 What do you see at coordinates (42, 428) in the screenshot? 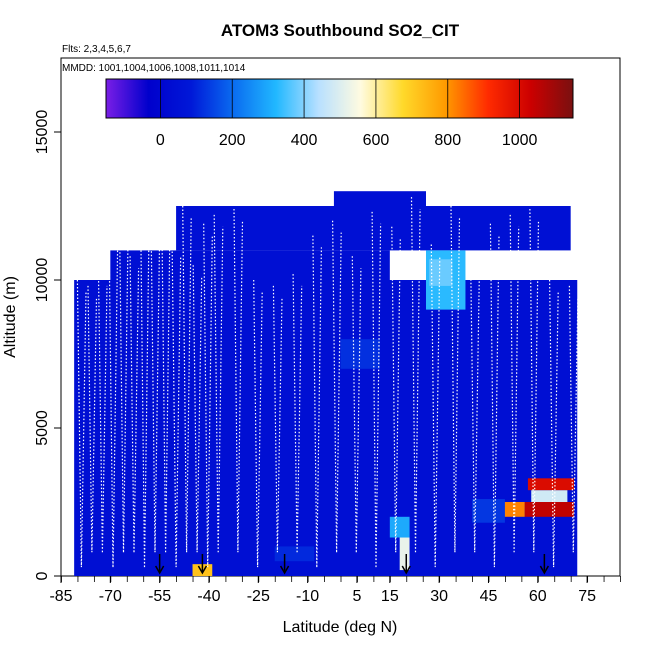
I see `y-tick-label: 5000` at bounding box center [42, 428].